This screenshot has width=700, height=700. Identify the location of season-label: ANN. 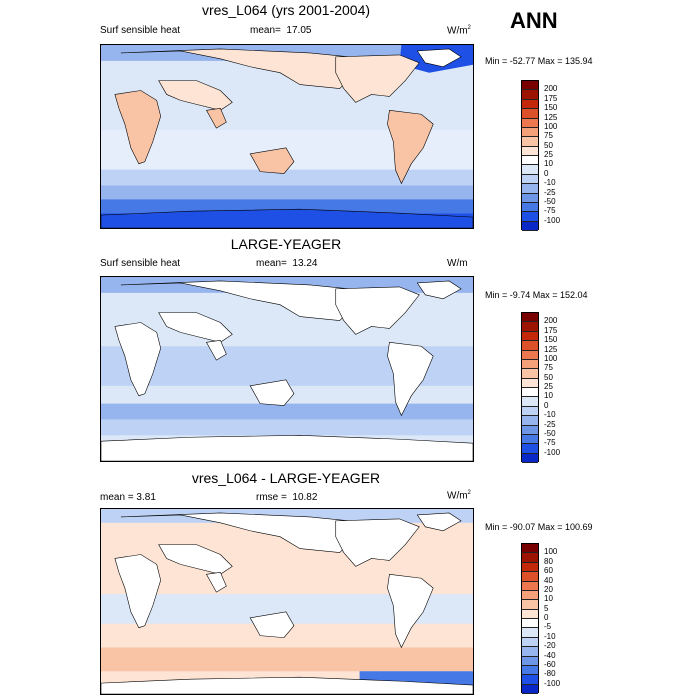
(534, 20).